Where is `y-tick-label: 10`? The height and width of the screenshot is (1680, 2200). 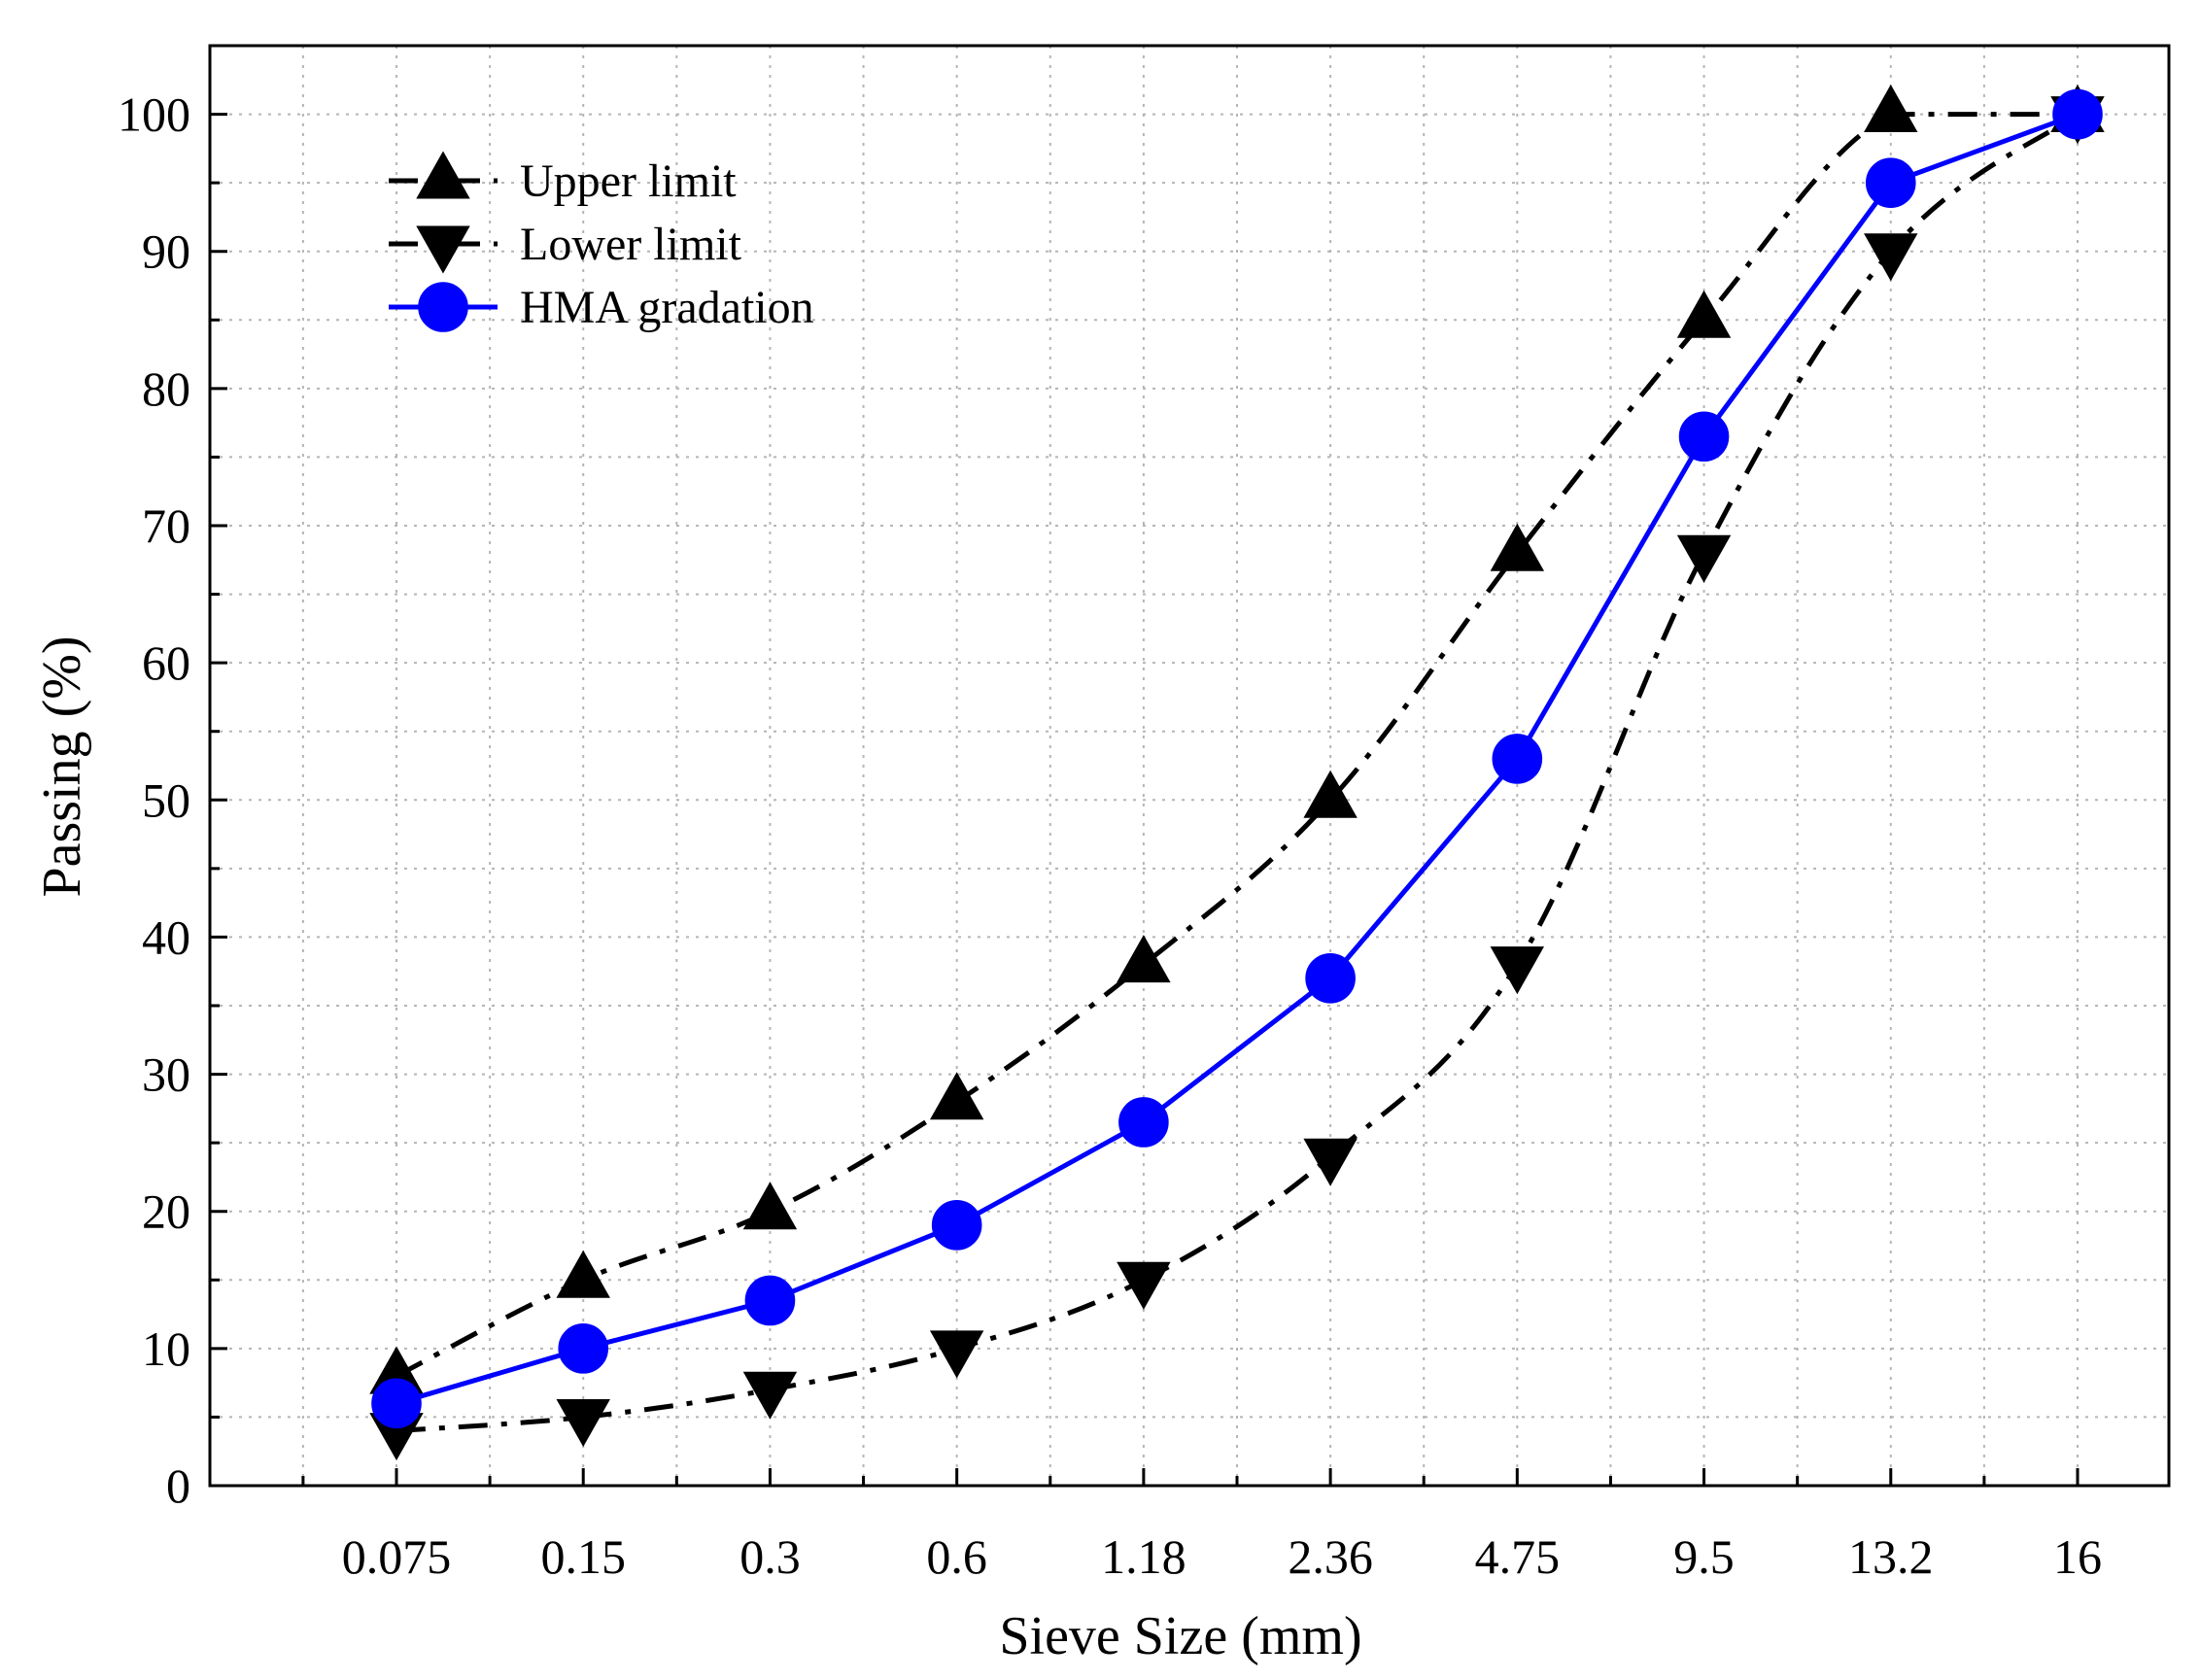
y-tick-label: 10 is located at coordinates (166, 1348).